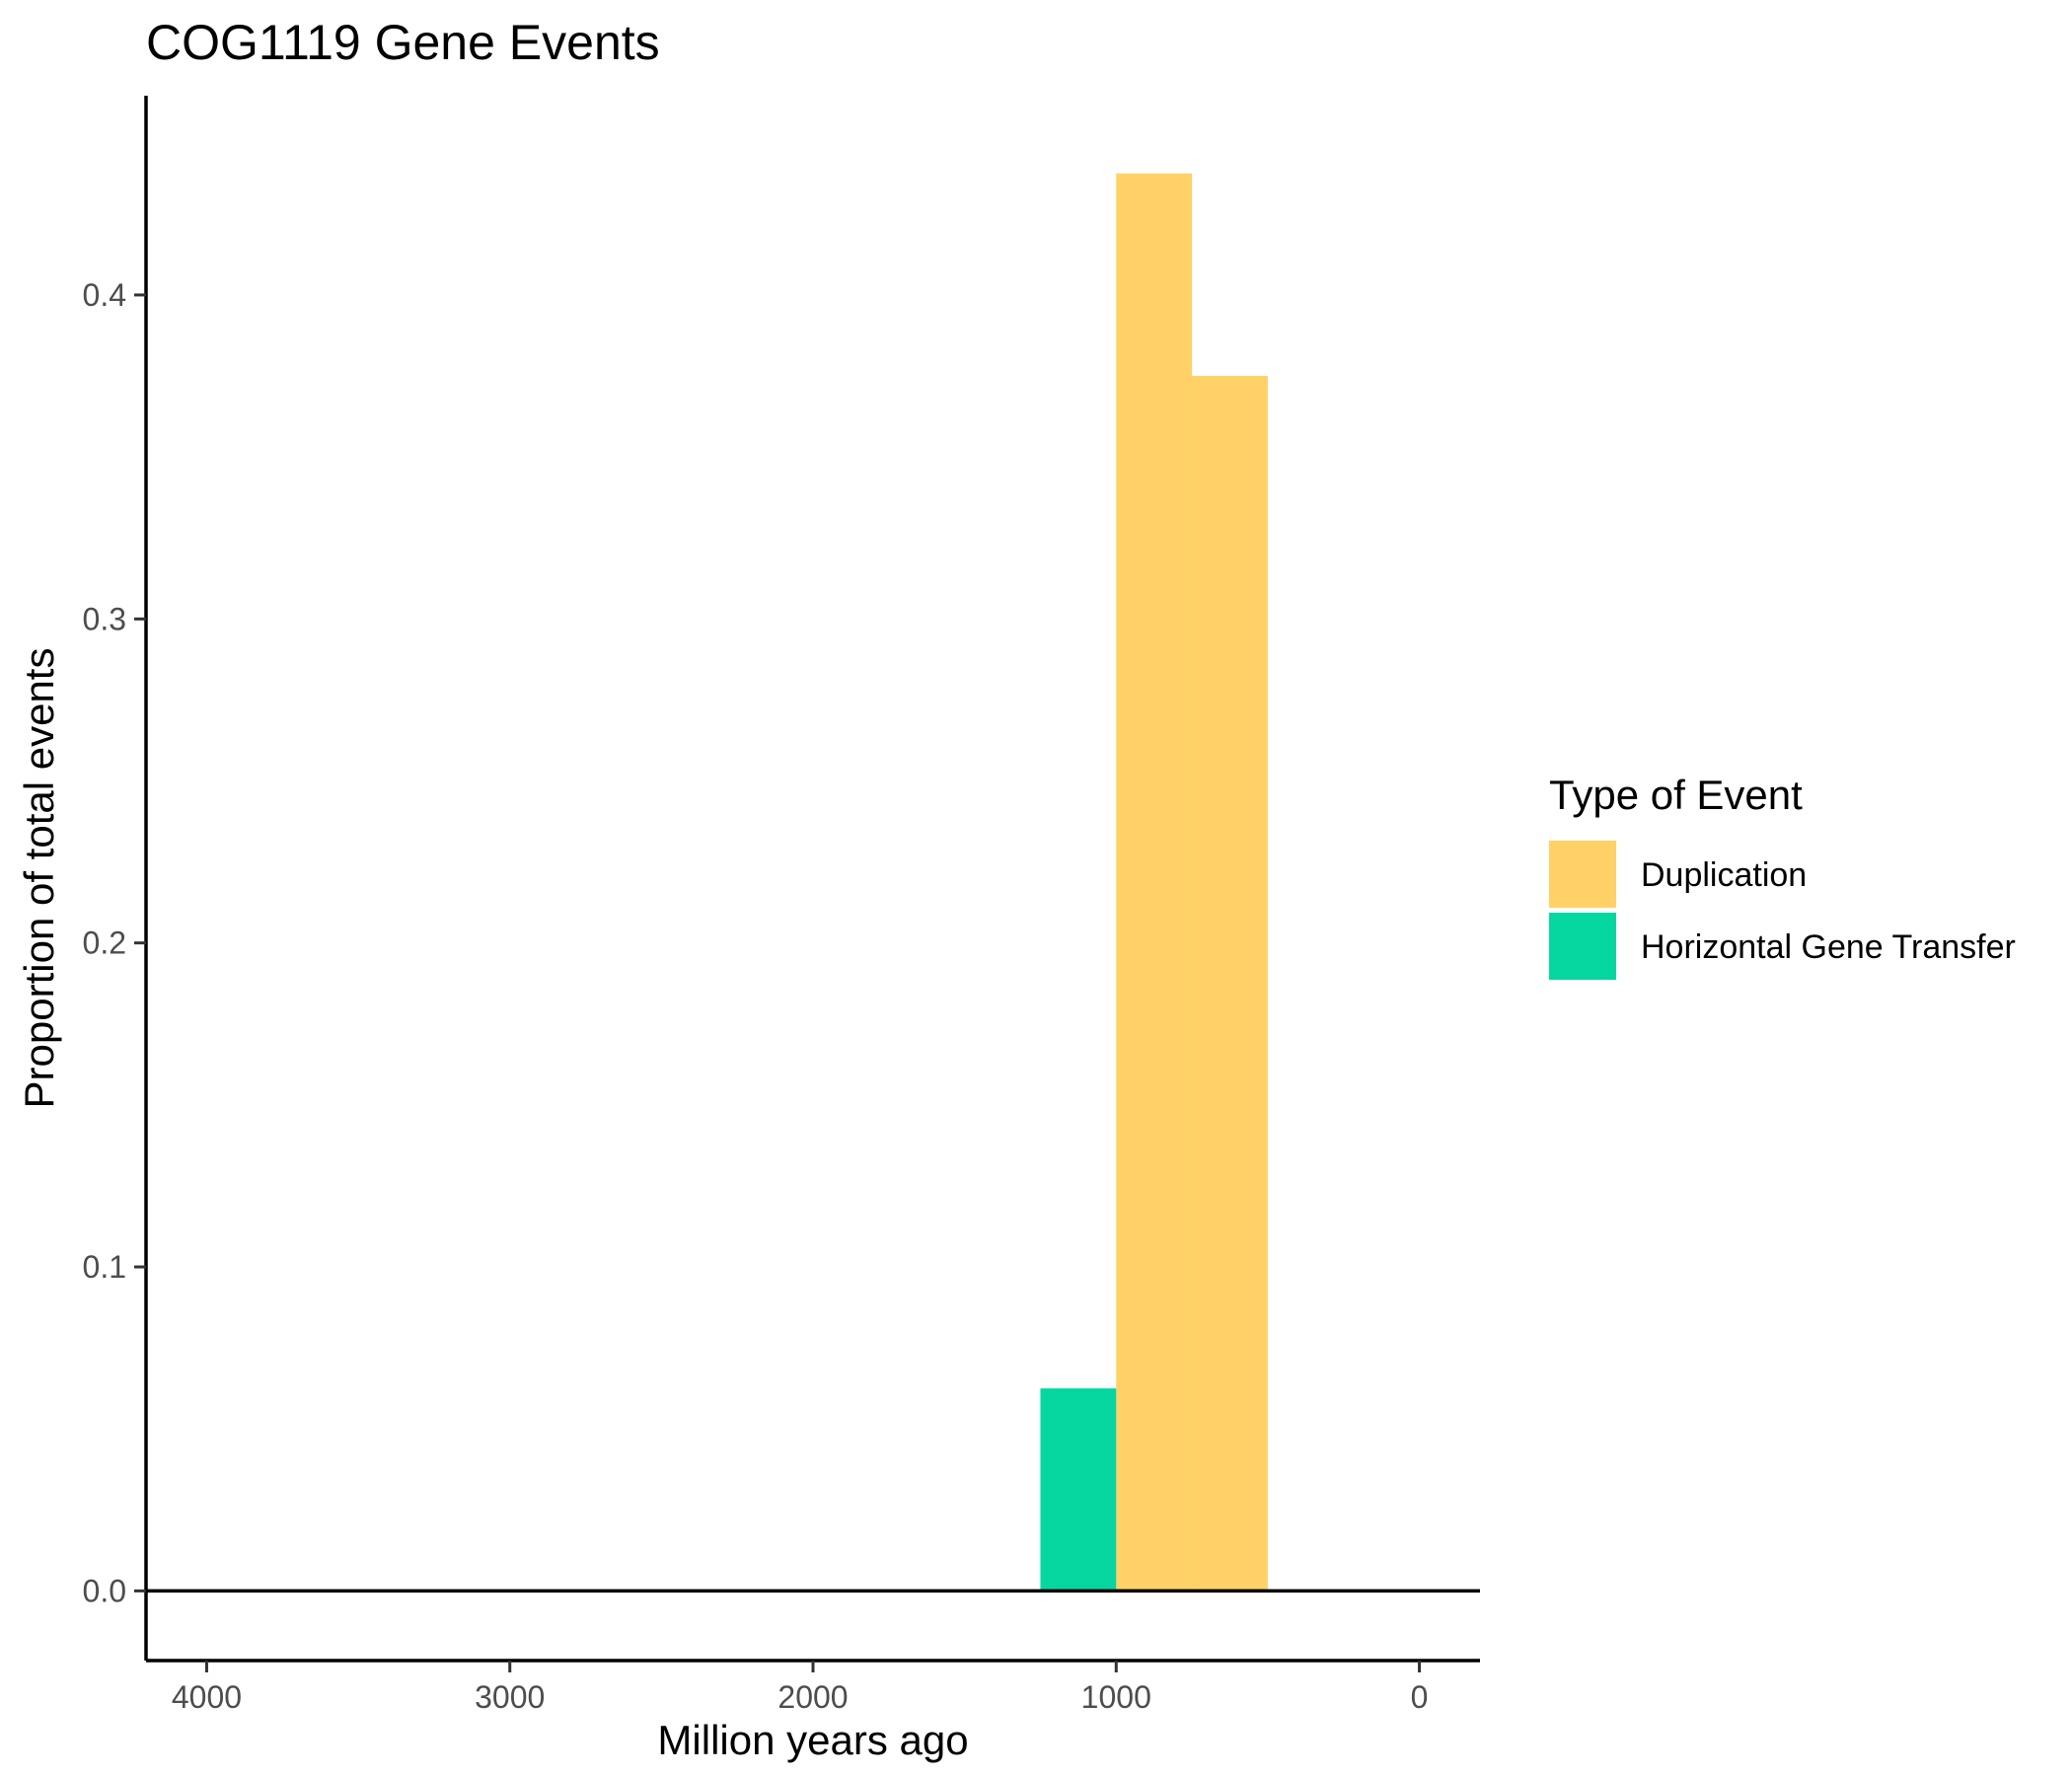 The image size is (2072, 1776). Describe the element at coordinates (813, 1740) in the screenshot. I see `x-axis-title: Million years ago` at that location.